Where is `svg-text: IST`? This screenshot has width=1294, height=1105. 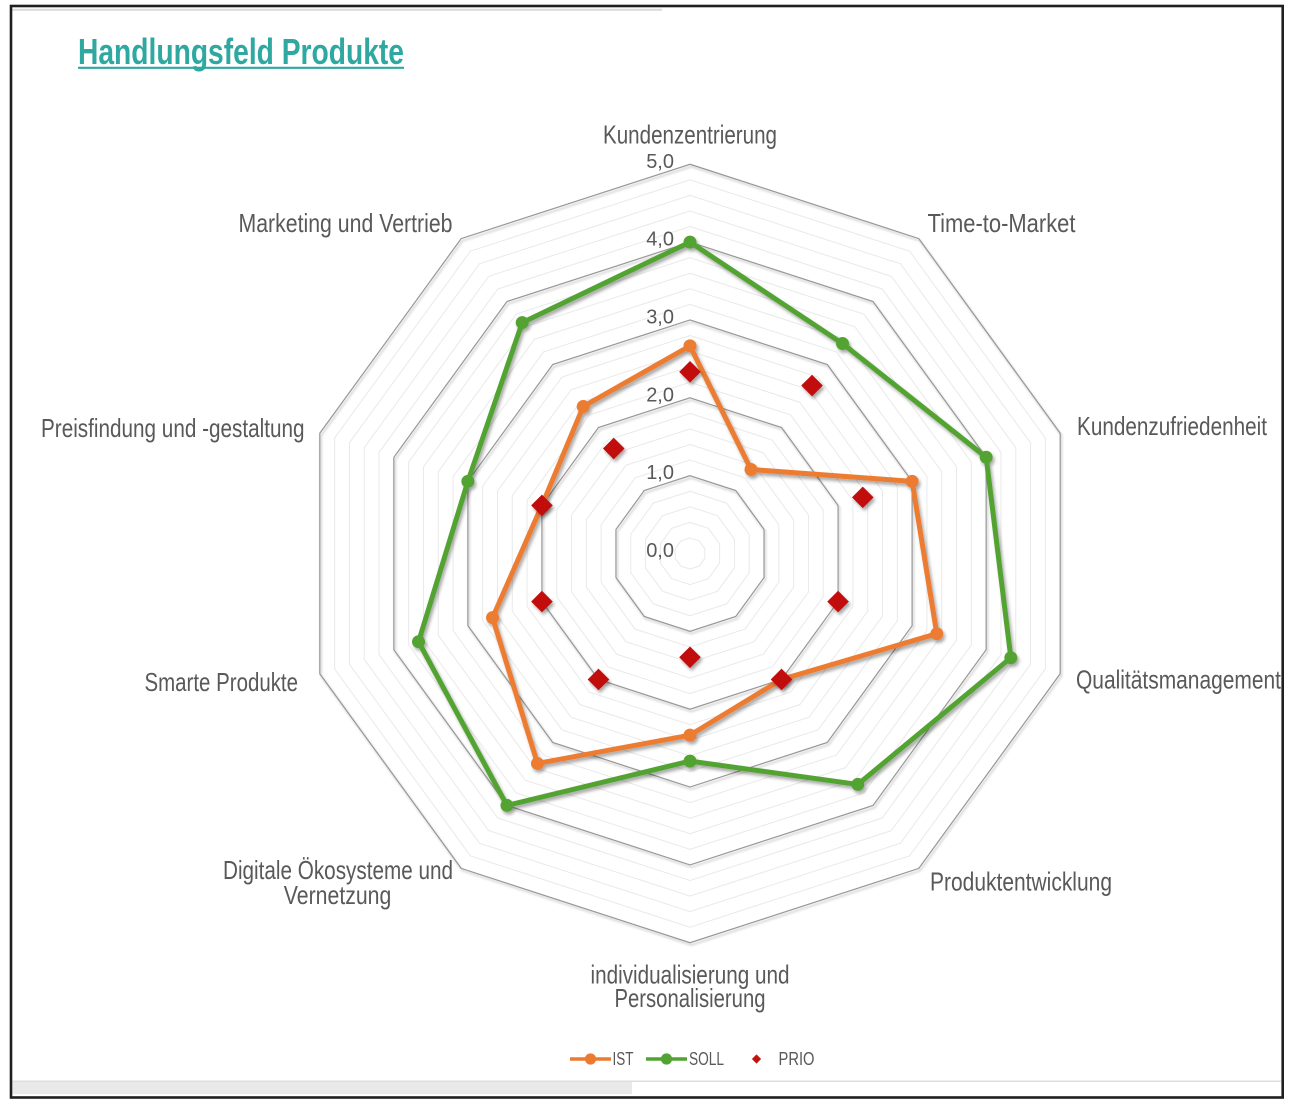 svg-text: IST is located at coordinates (623, 1058).